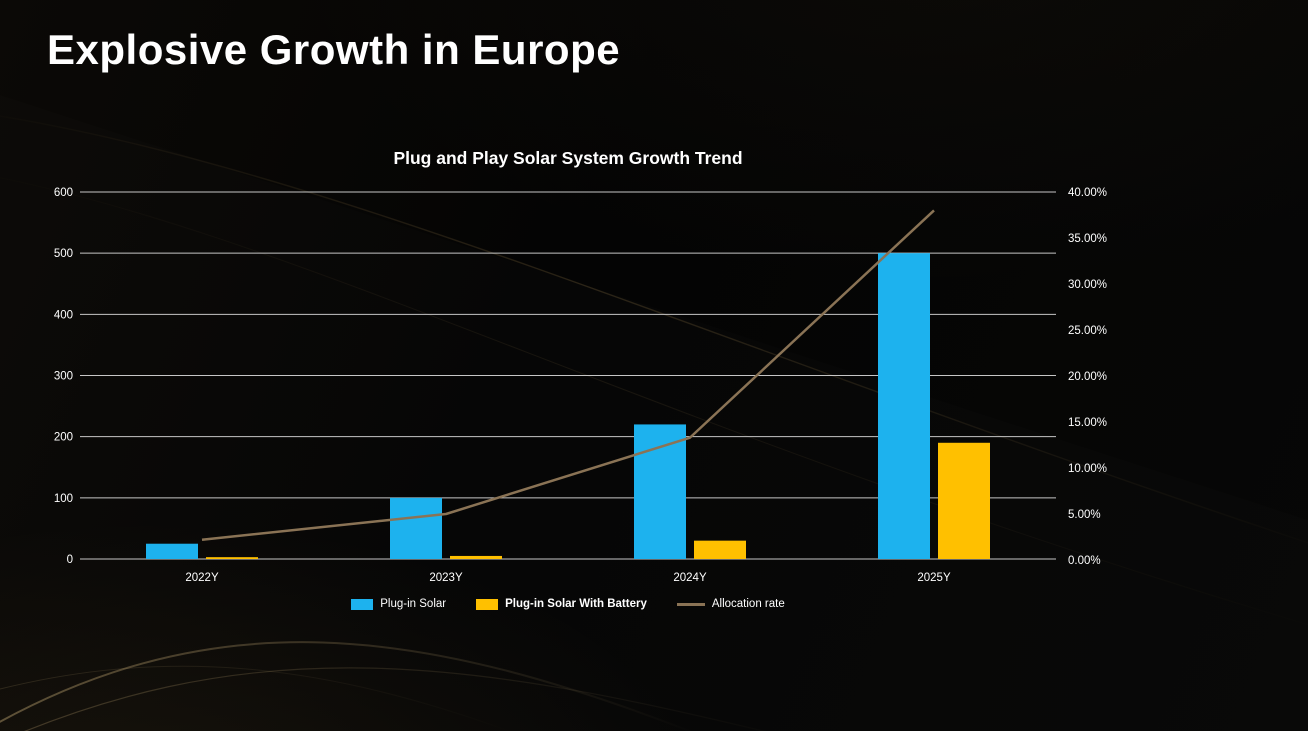 This screenshot has width=1308, height=731. I want to click on left-axis-tick-label: 600, so click(63, 193).